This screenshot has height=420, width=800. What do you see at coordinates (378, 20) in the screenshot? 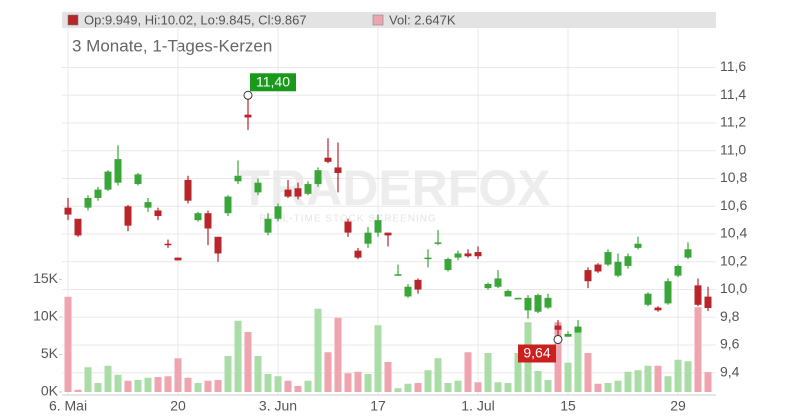
I see `volume-swatch` at bounding box center [378, 20].